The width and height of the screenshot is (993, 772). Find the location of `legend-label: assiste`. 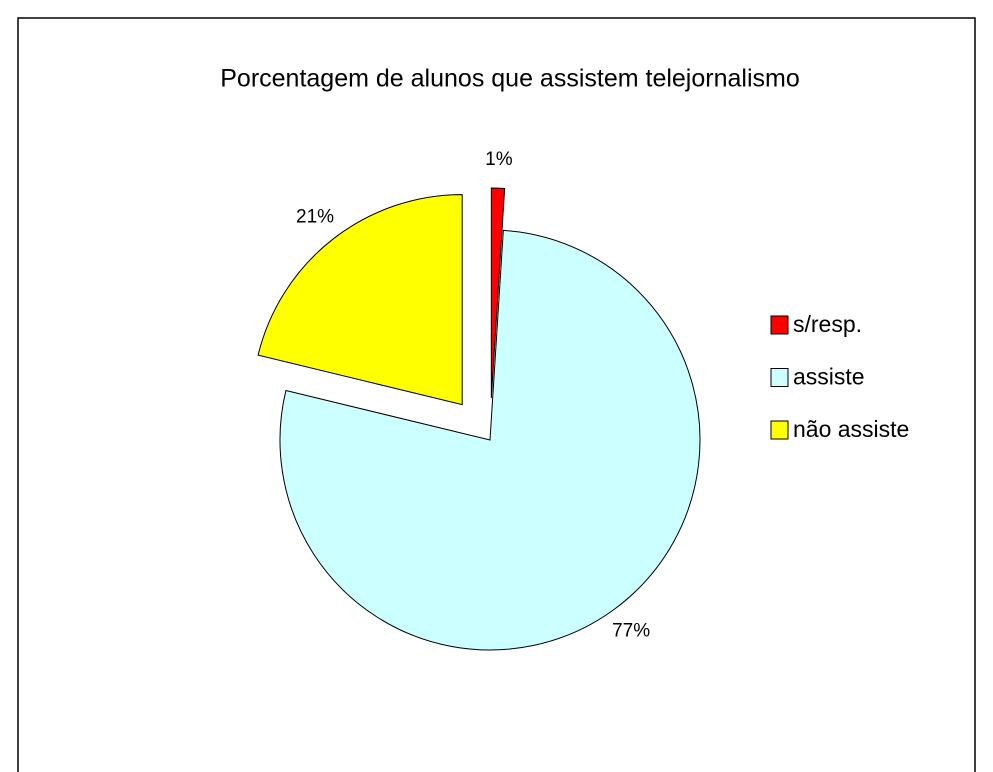

legend-label: assiste is located at coordinates (829, 377).